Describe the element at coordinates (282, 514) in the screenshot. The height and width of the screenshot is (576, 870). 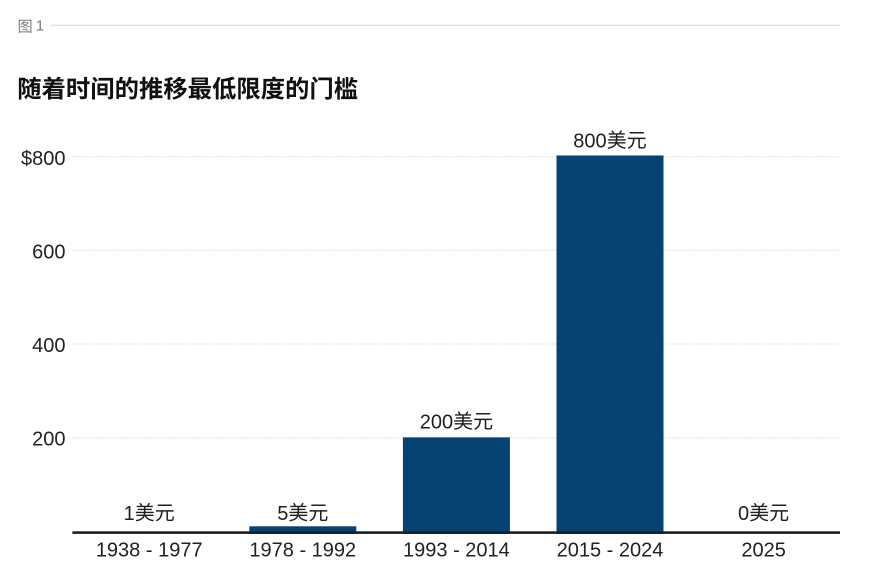
I see `svg-text: 5` at that location.